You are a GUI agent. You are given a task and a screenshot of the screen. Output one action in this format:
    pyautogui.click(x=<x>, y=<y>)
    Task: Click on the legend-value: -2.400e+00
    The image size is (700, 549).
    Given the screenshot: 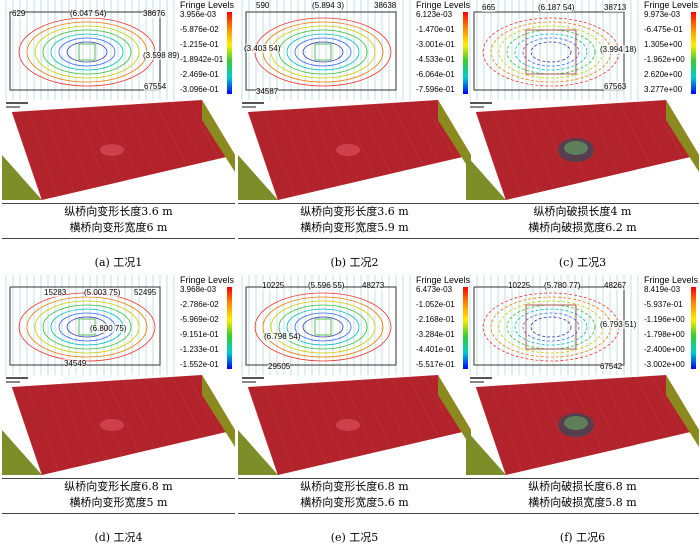 What is the action you would take?
    pyautogui.click(x=664, y=349)
    